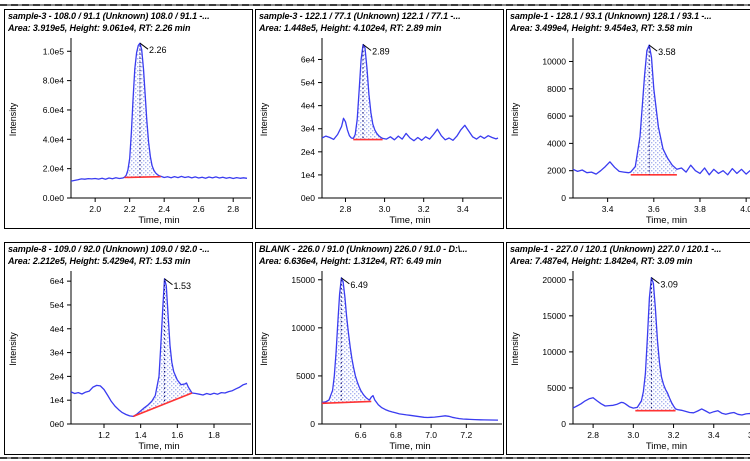 The image size is (750, 461). I want to click on y-tick-label: 2e4, so click(57, 376).